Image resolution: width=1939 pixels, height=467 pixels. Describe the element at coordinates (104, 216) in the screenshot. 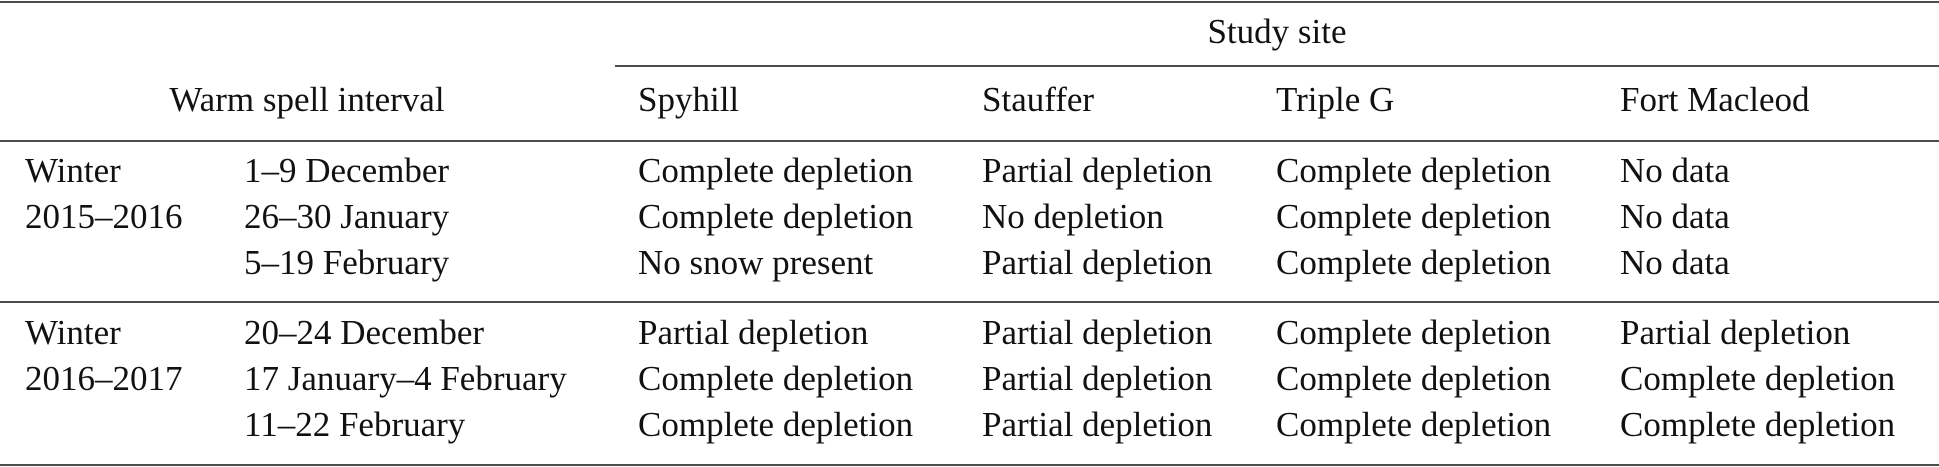

I see `group-name: 2015–2016` at that location.